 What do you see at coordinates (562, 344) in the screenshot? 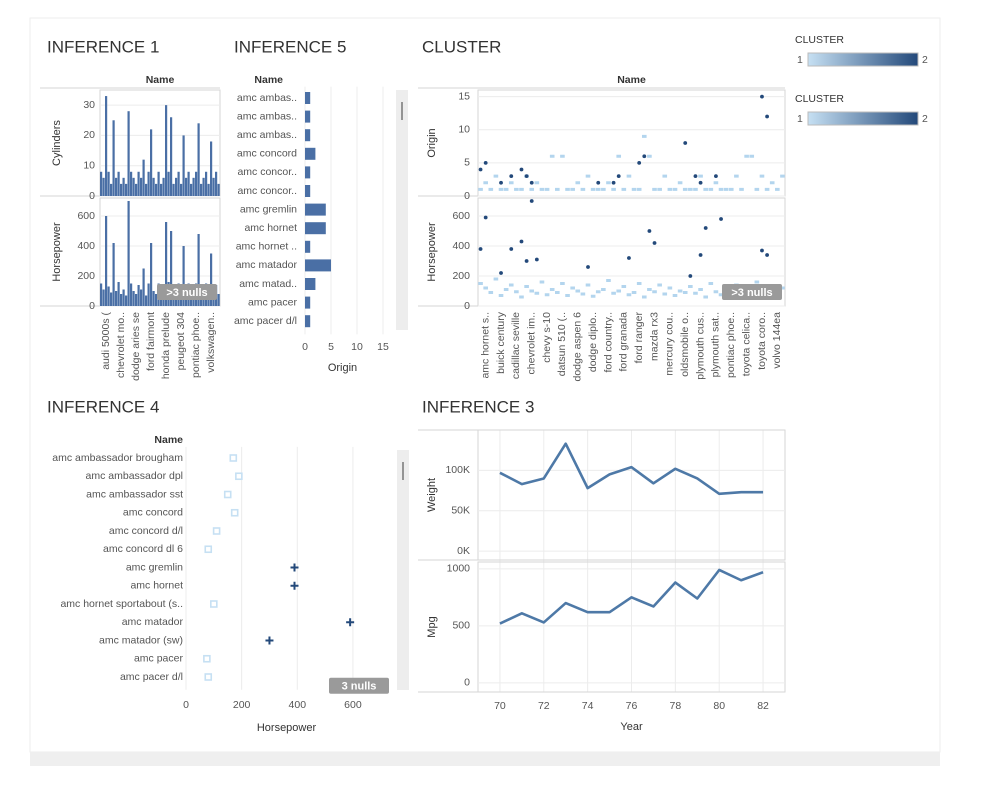
I see `x-category-label: datsun 510 (..` at bounding box center [562, 344].